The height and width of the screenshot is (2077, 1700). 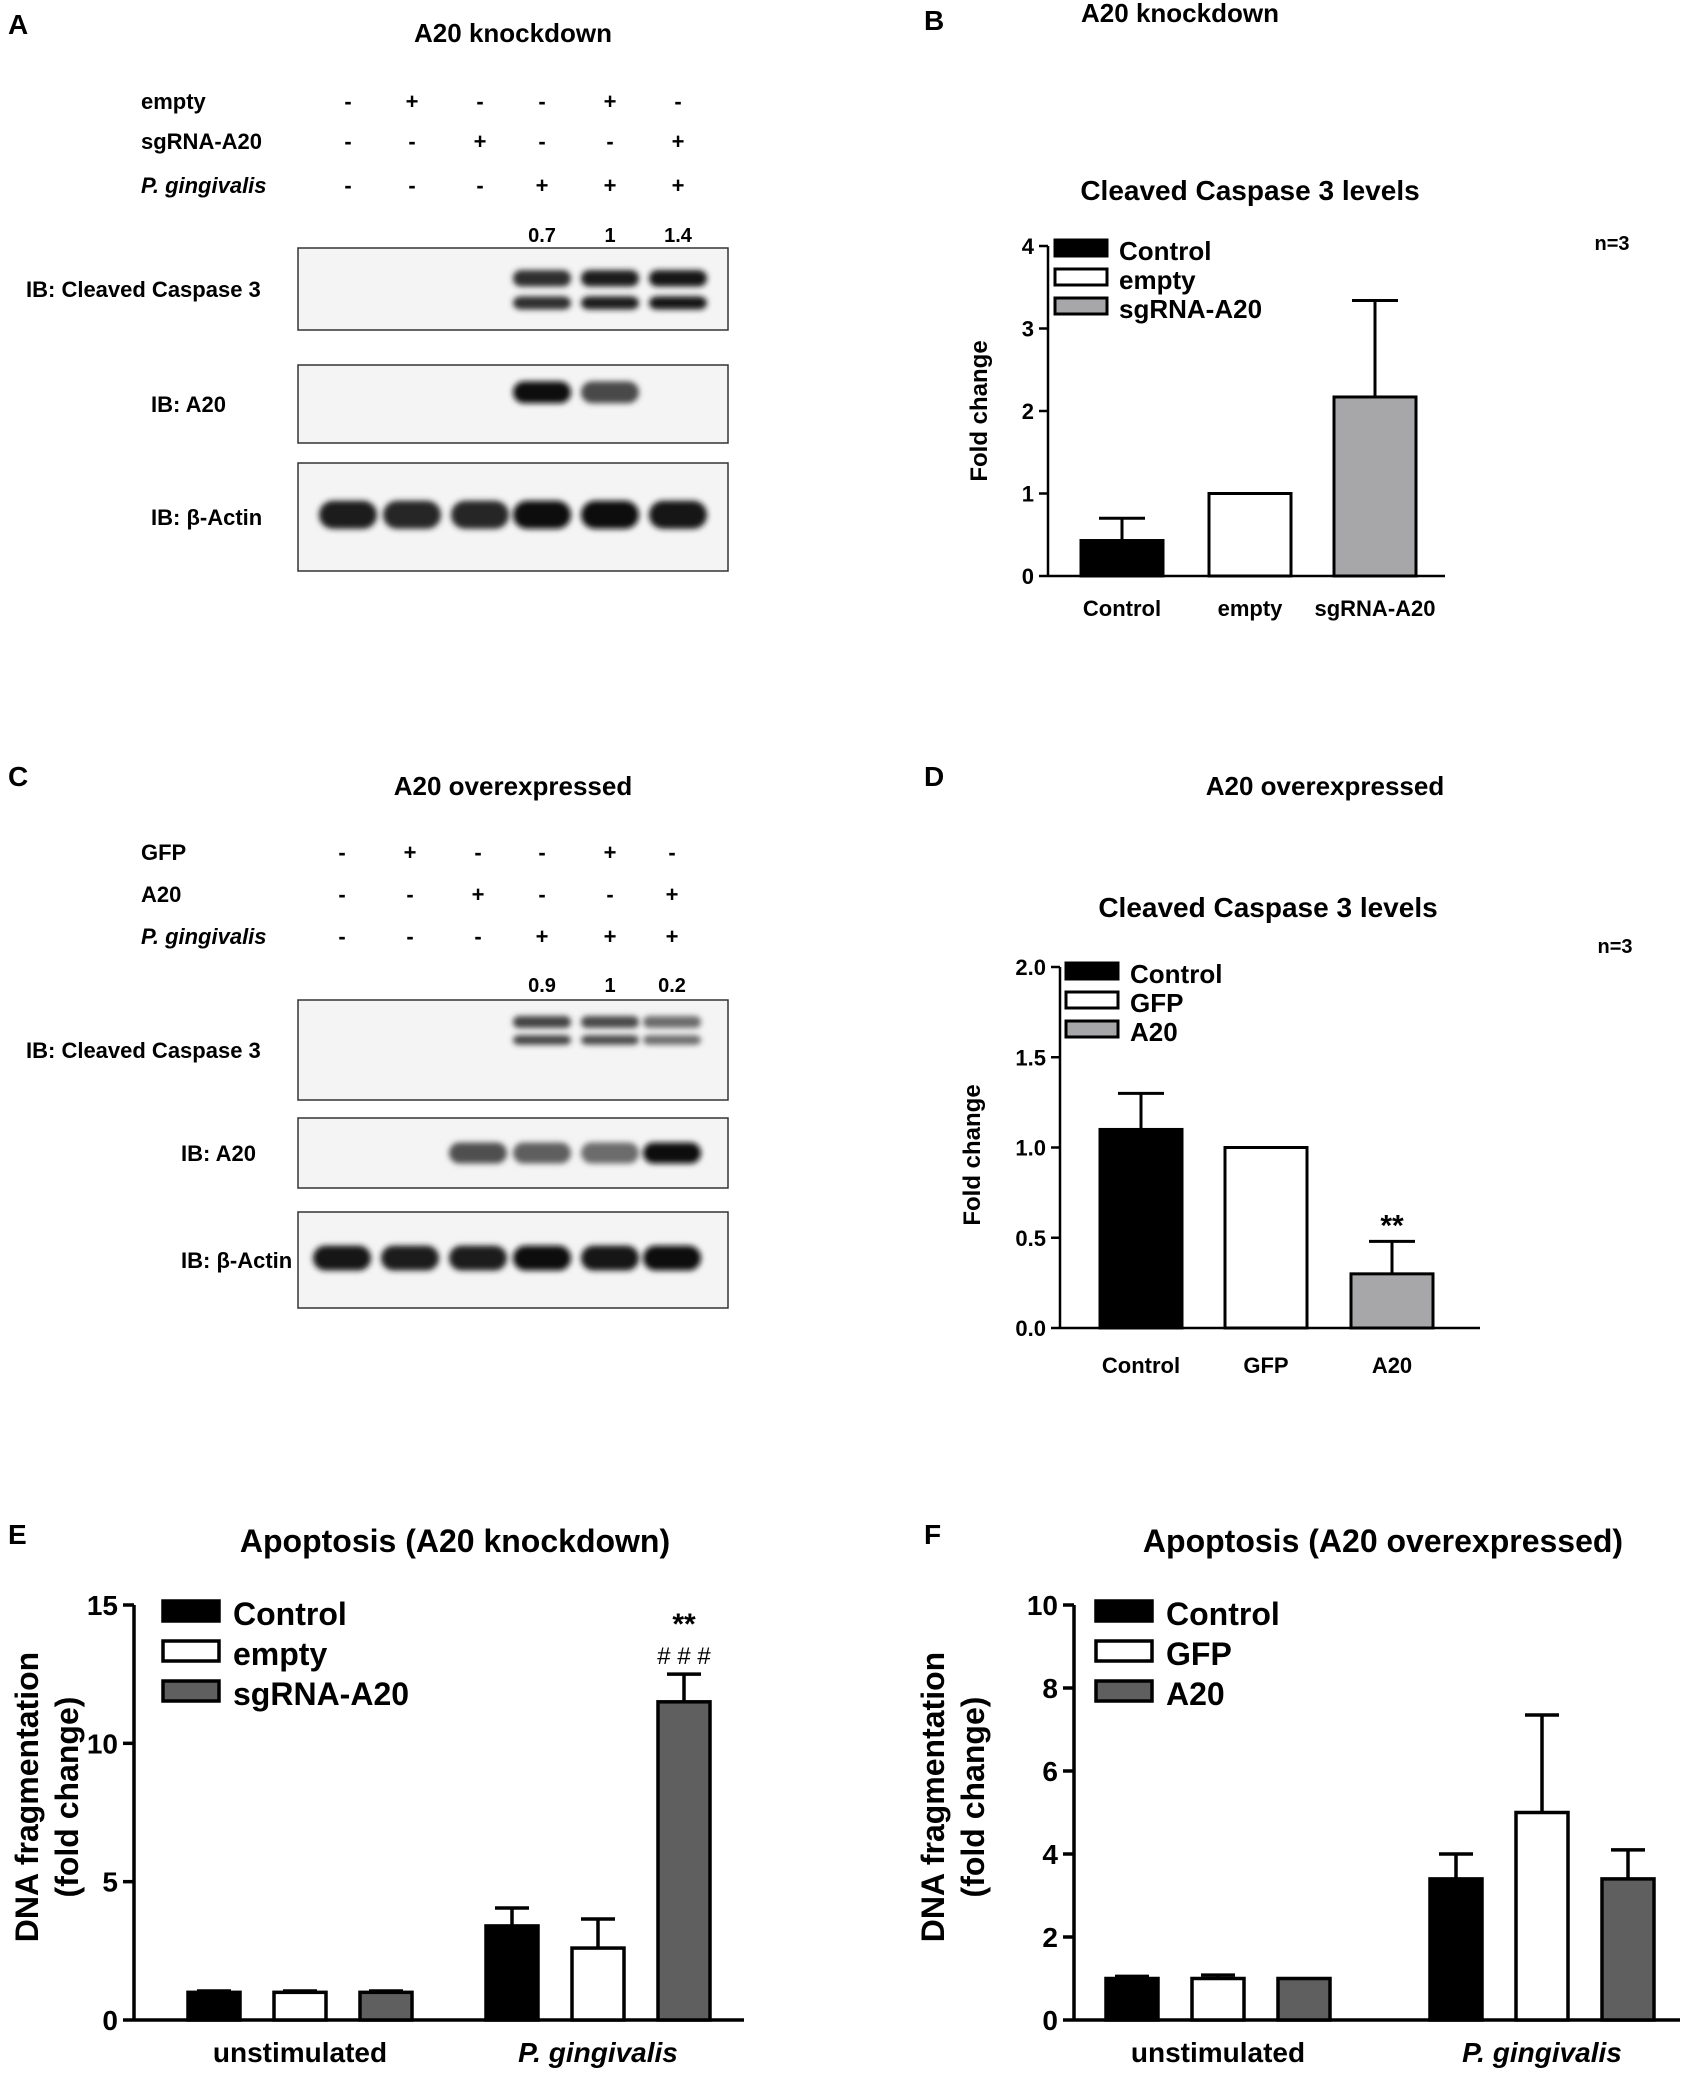 I want to click on band-ratio: 0.2, so click(x=672, y=986).